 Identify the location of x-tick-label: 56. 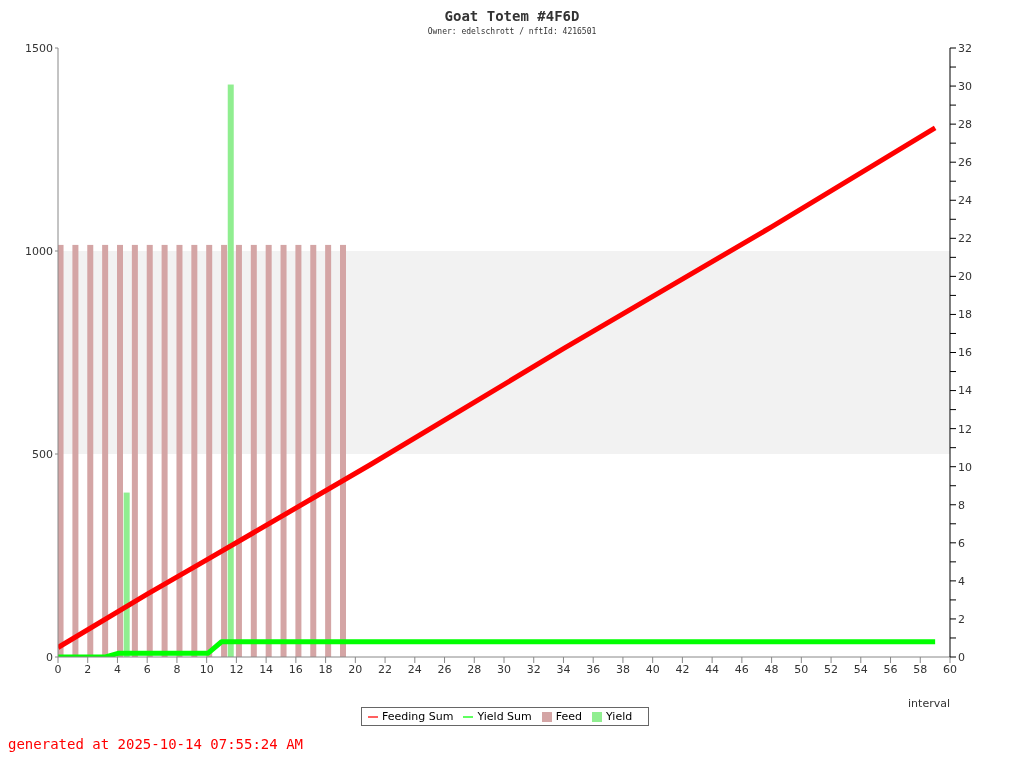
(890, 669).